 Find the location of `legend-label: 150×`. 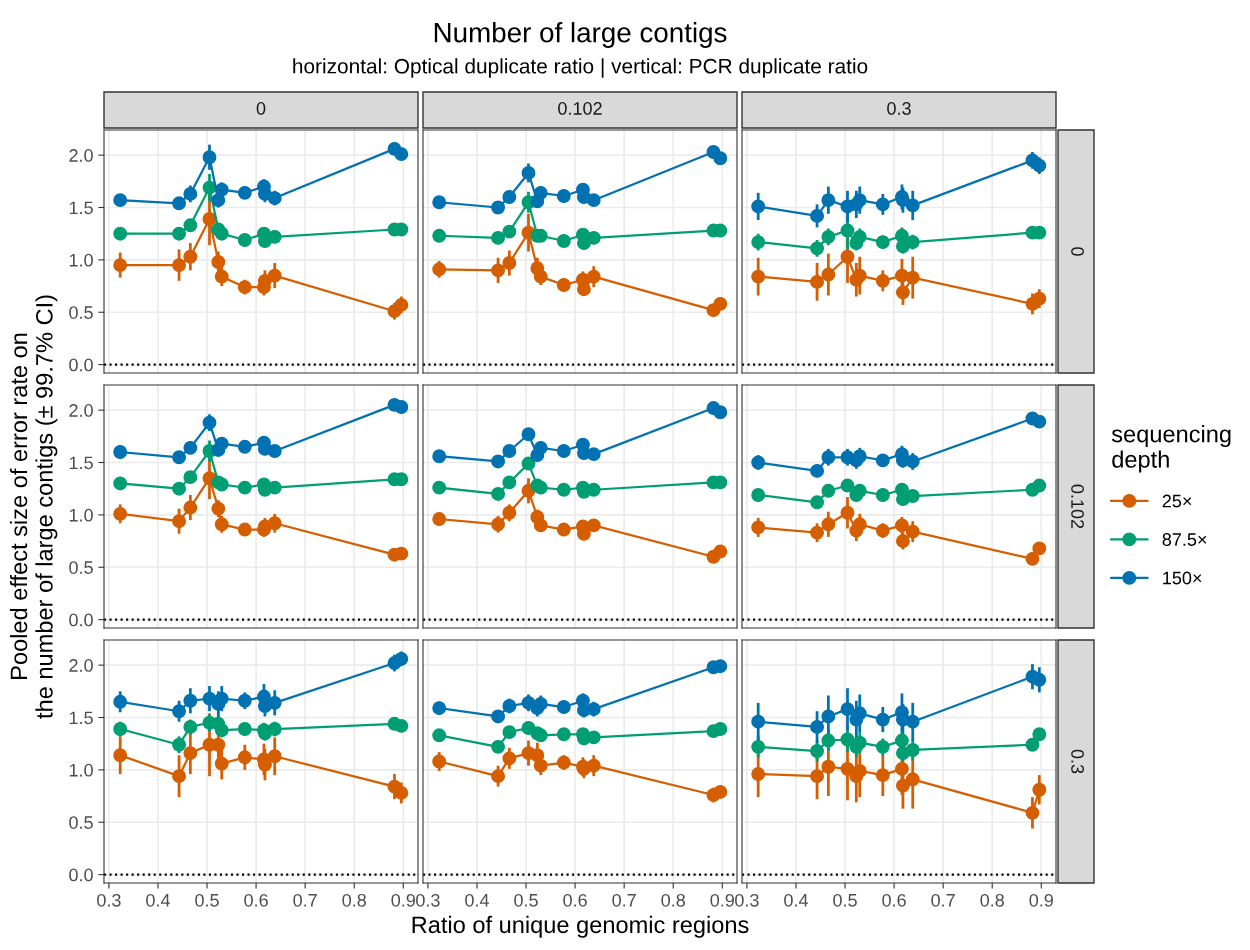

legend-label: 150× is located at coordinates (1182, 578).